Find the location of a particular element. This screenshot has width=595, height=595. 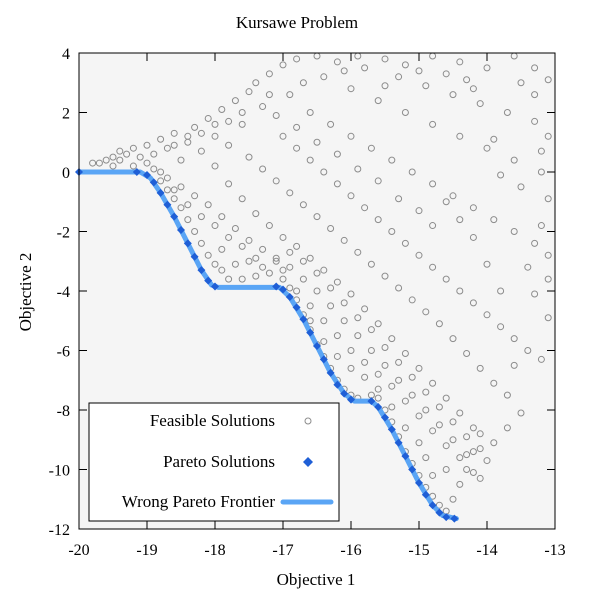

x-tick-label: -20 is located at coordinates (78, 550).